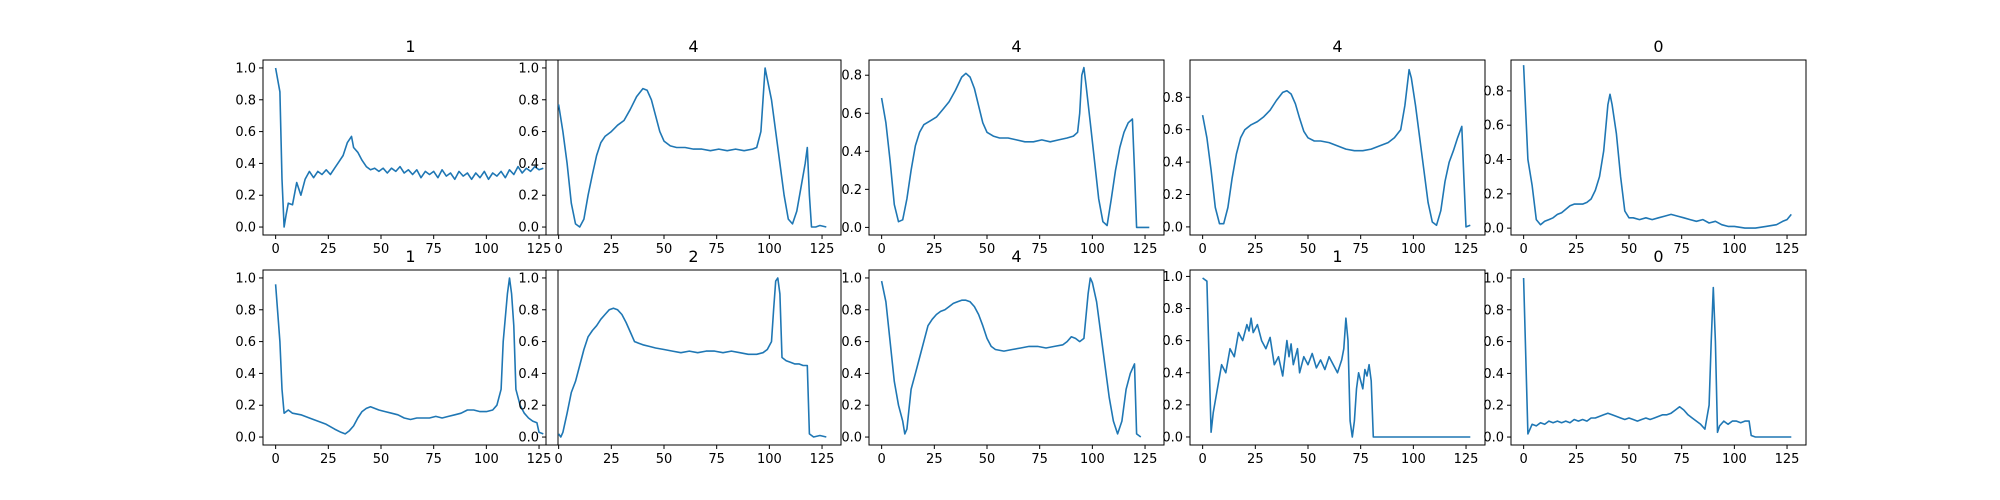  What do you see at coordinates (1658, 256) in the screenshot?
I see `subplot-title: 0` at bounding box center [1658, 256].